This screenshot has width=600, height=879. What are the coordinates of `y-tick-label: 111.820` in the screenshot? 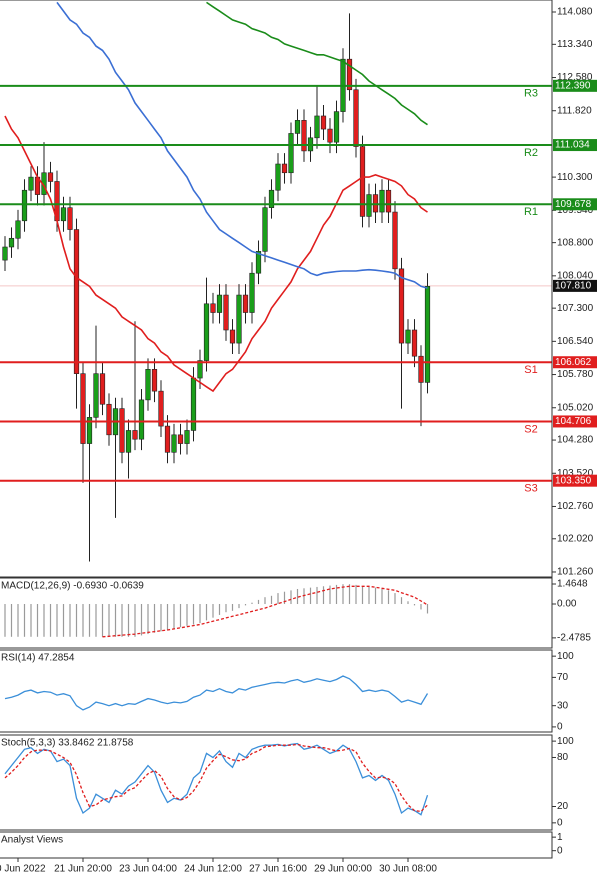 It's located at (574, 110).